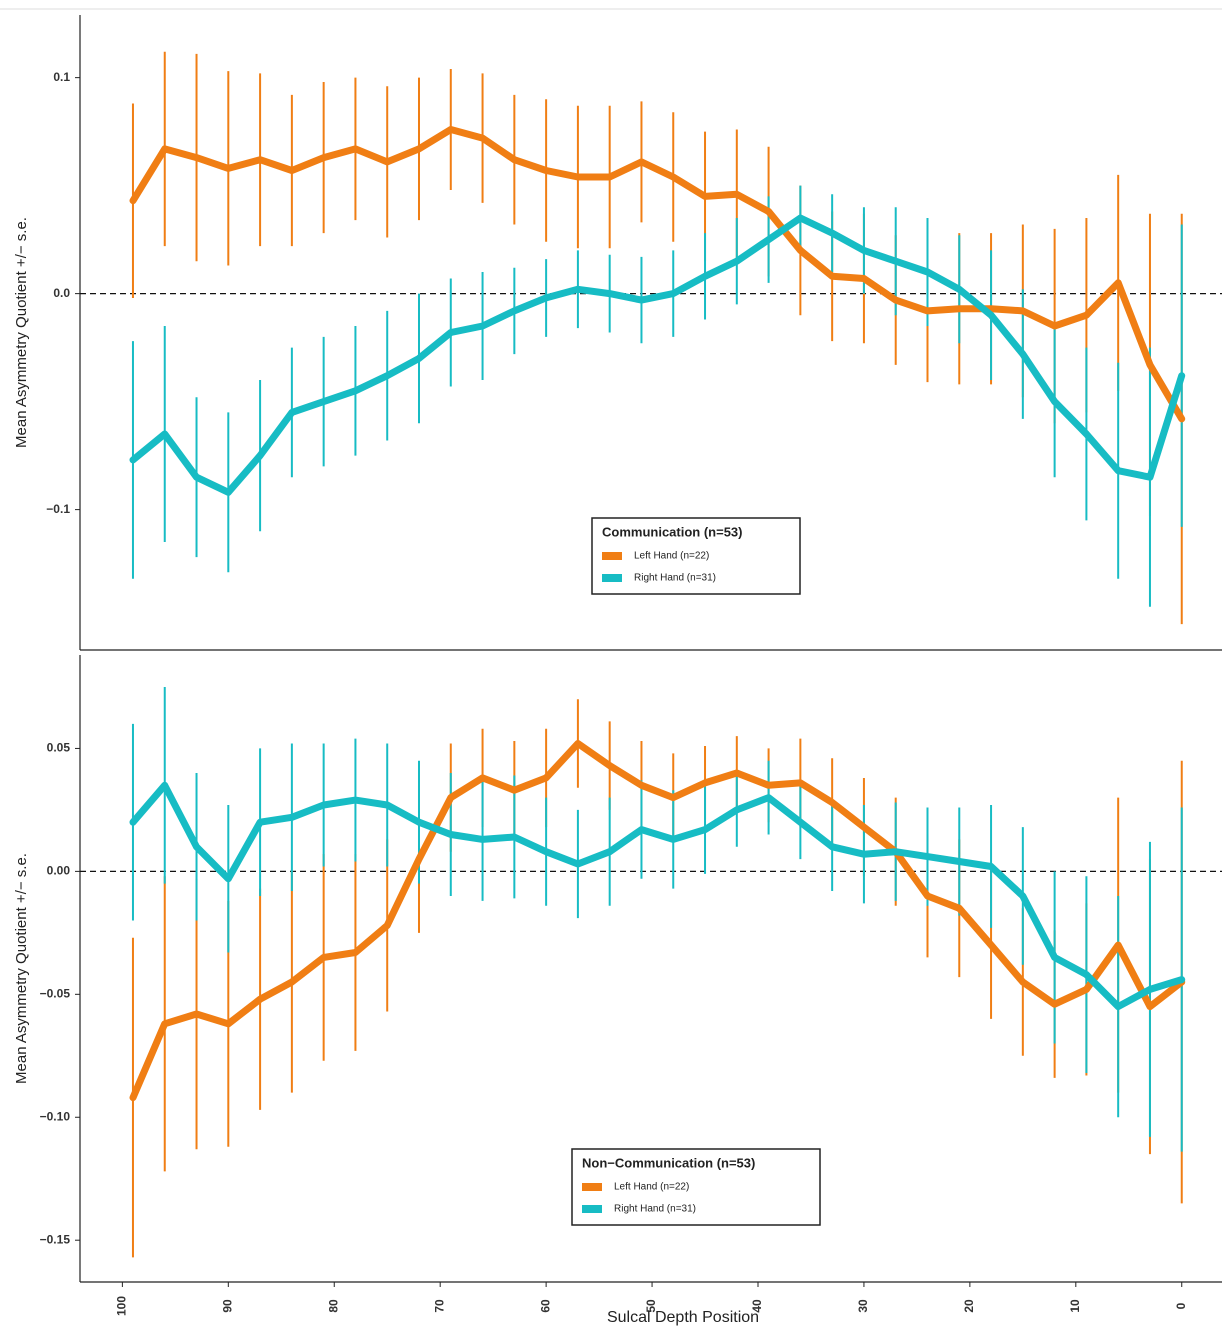 The height and width of the screenshot is (1328, 1222). Describe the element at coordinates (863, 1306) in the screenshot. I see `x-tick-label: 30` at that location.